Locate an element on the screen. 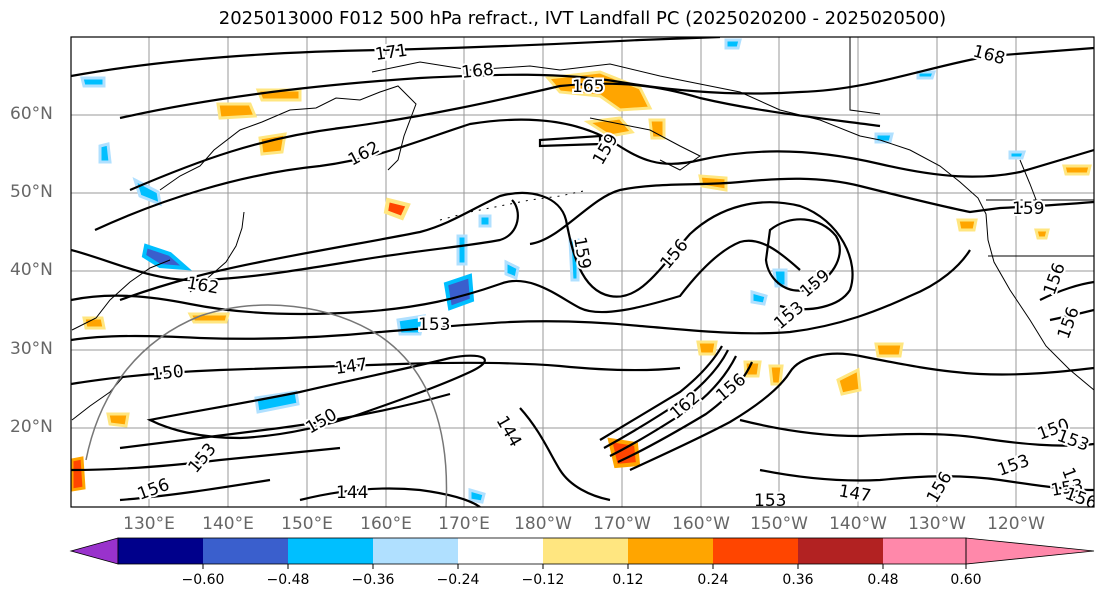 Image resolution: width=1105 pixels, height=601 pixels. colorbar-tick-label: −0.24 is located at coordinates (458, 580).